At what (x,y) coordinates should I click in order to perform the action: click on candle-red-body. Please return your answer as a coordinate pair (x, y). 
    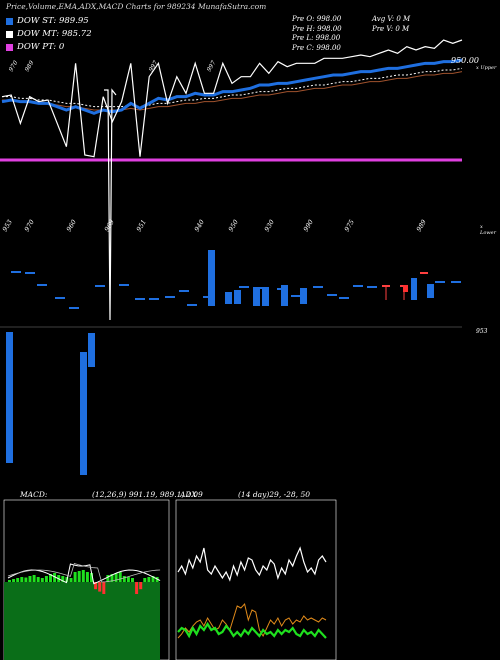
    Looking at the image, I should click on (405, 288).